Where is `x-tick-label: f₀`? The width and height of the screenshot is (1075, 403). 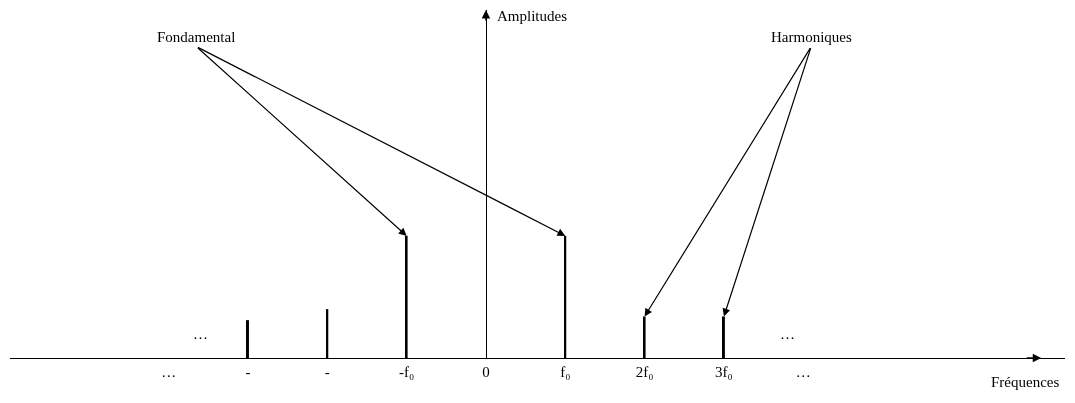 x-tick-label: f₀ is located at coordinates (565, 372).